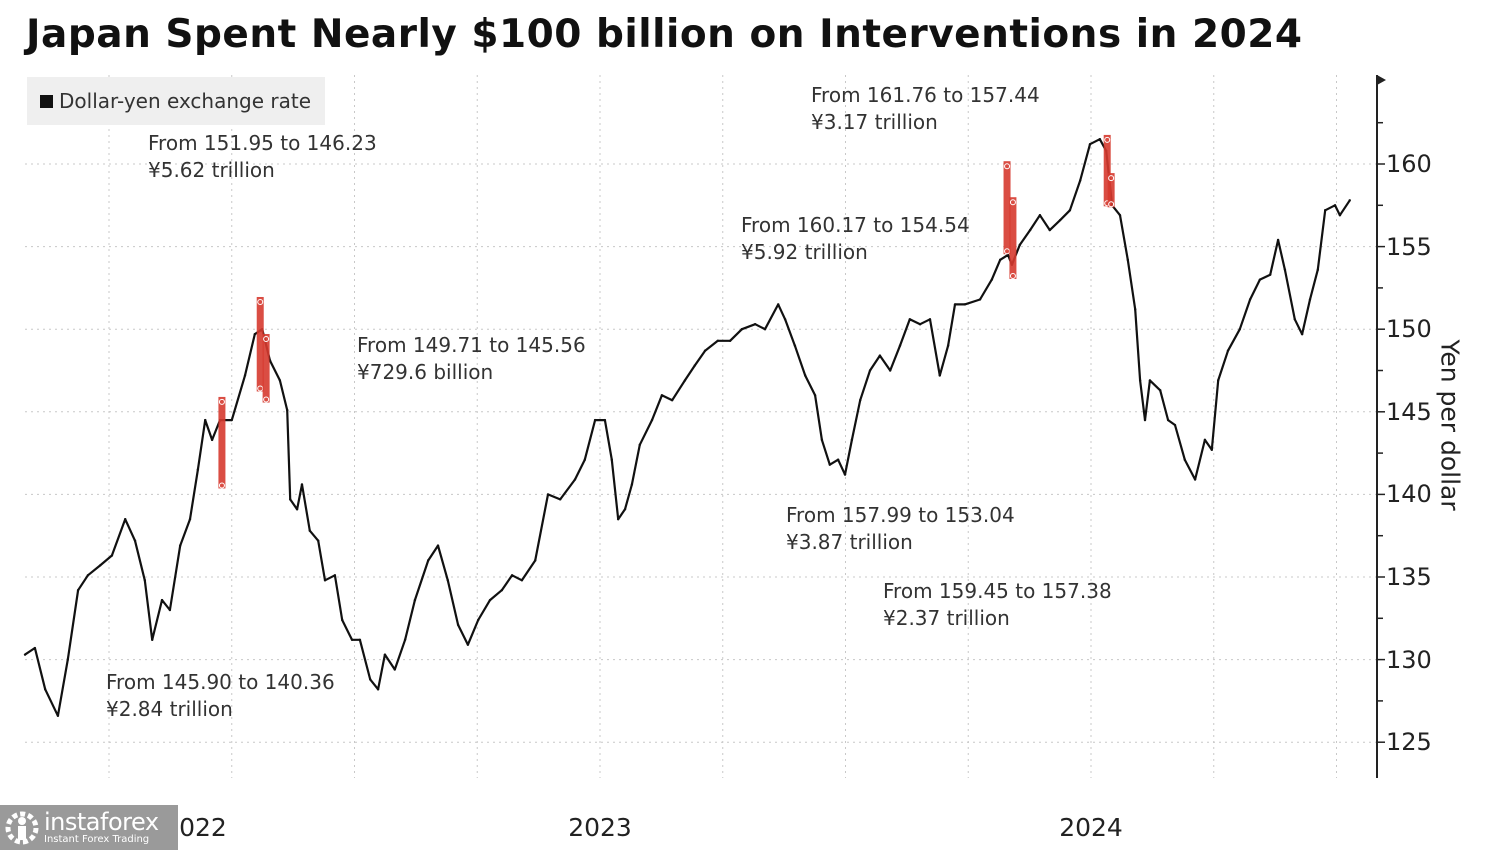 This screenshot has width=1500, height=850. What do you see at coordinates (855, 225) in the screenshot?
I see `annotation-range: From 160.17 to 154.54` at bounding box center [855, 225].